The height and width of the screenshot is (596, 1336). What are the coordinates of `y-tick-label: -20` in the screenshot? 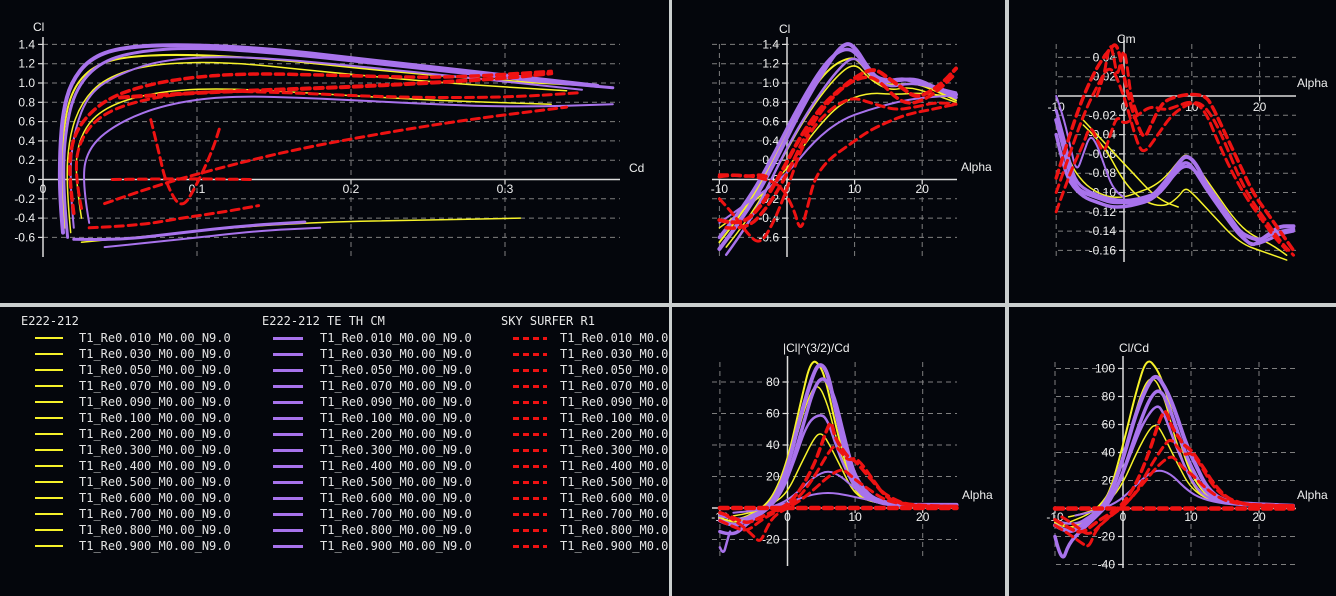 It's located at (771, 540).